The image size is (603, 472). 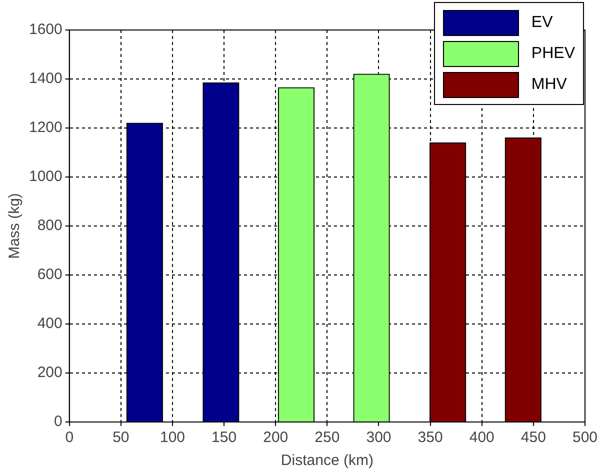 I want to click on legend-label: MHV, so click(x=549, y=85).